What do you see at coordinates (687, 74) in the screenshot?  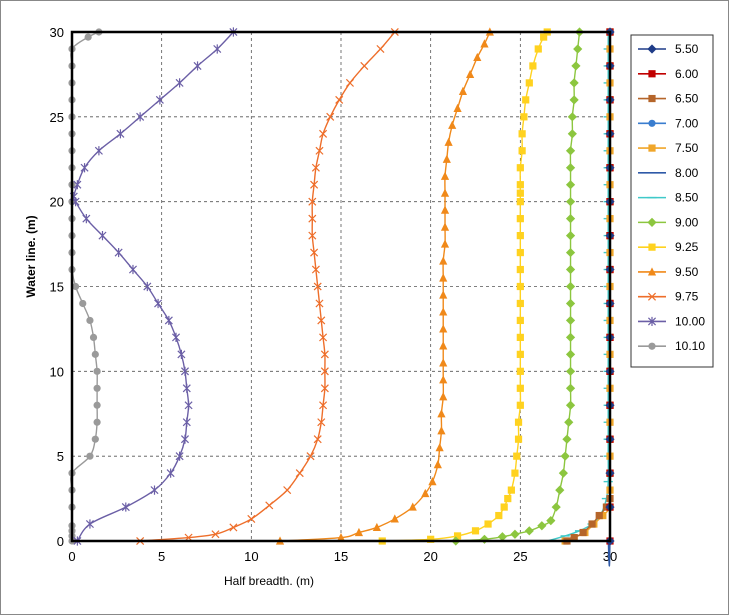 I see `legend-label: 6.00` at bounding box center [687, 74].